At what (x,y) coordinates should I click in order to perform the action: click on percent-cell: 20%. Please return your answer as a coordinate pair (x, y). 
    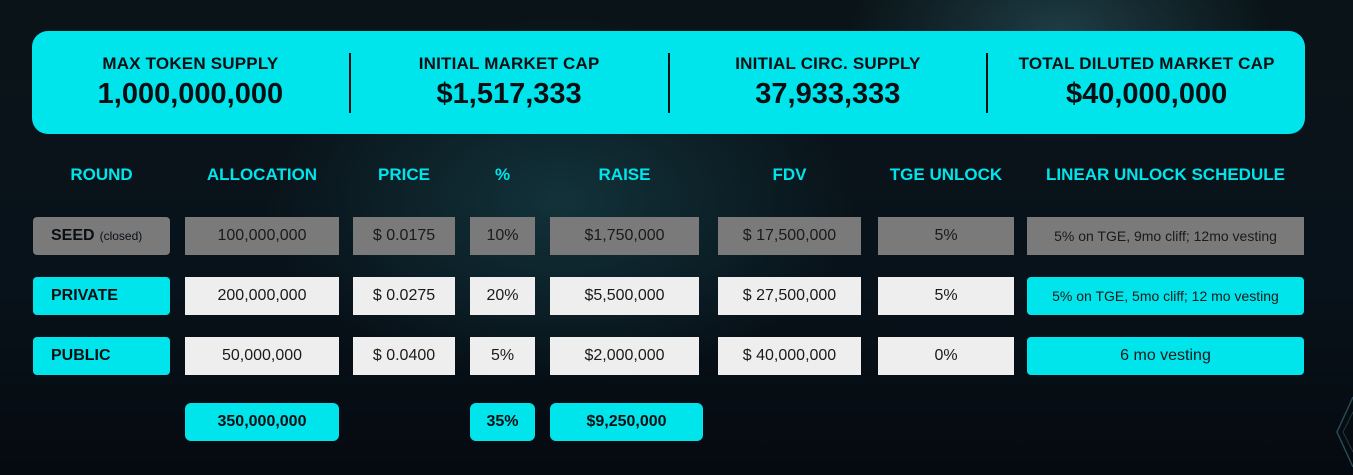
    Looking at the image, I should click on (502, 296).